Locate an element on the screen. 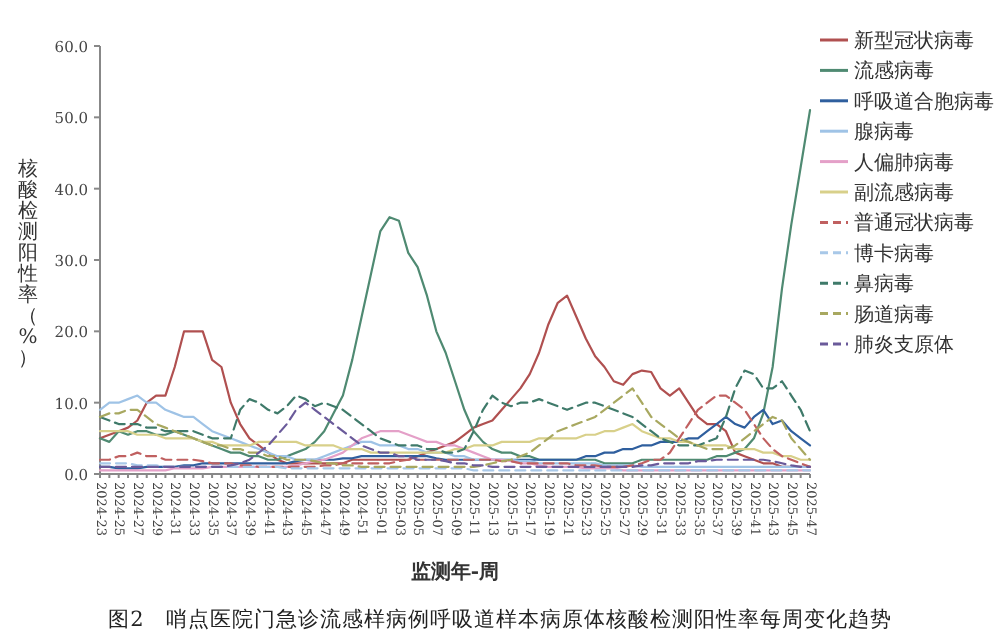  legend-label: 流感病毒 is located at coordinates (894, 71).